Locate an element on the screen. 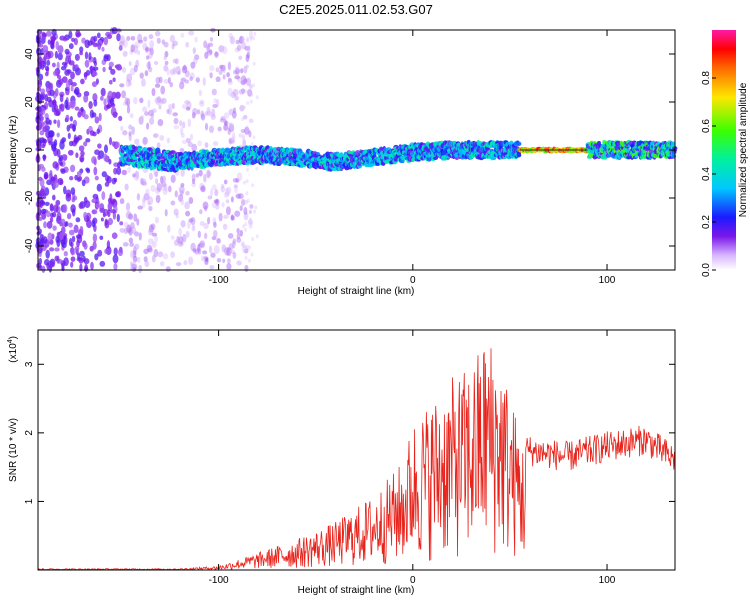 The width and height of the screenshot is (750, 600). spectrogram-xtick-label-0: -100 is located at coordinates (219, 280).